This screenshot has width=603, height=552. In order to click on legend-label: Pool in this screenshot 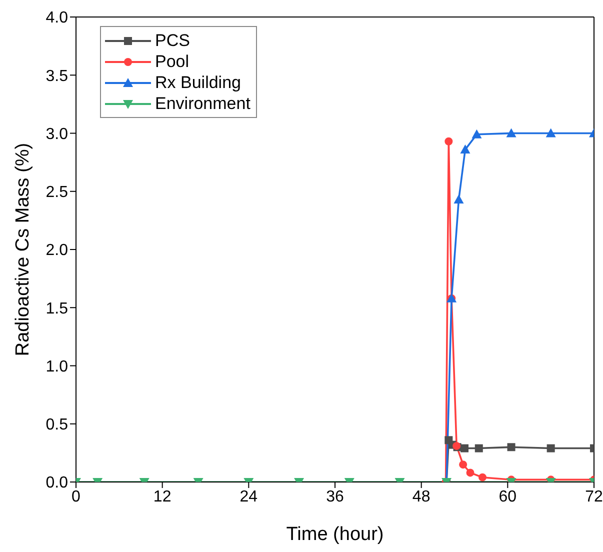, I will do `click(172, 61)`.